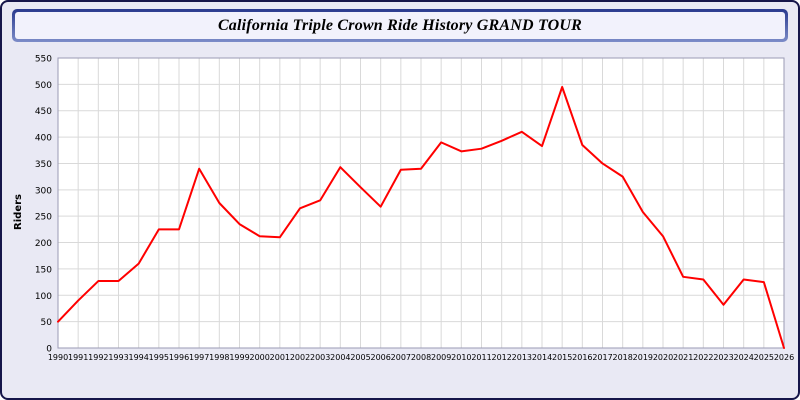  What do you see at coordinates (764, 357) in the screenshot?
I see `svg-text: 2025` at bounding box center [764, 357].